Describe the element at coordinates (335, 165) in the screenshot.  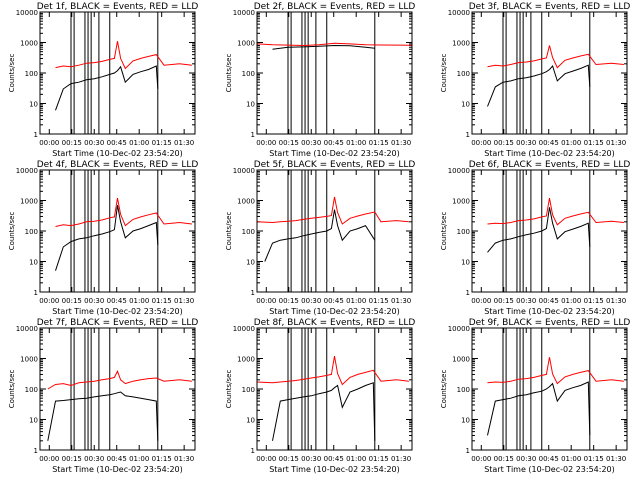
I see `chart-title: Det 5f, BLACK = Events, RED = LLD` at that location.